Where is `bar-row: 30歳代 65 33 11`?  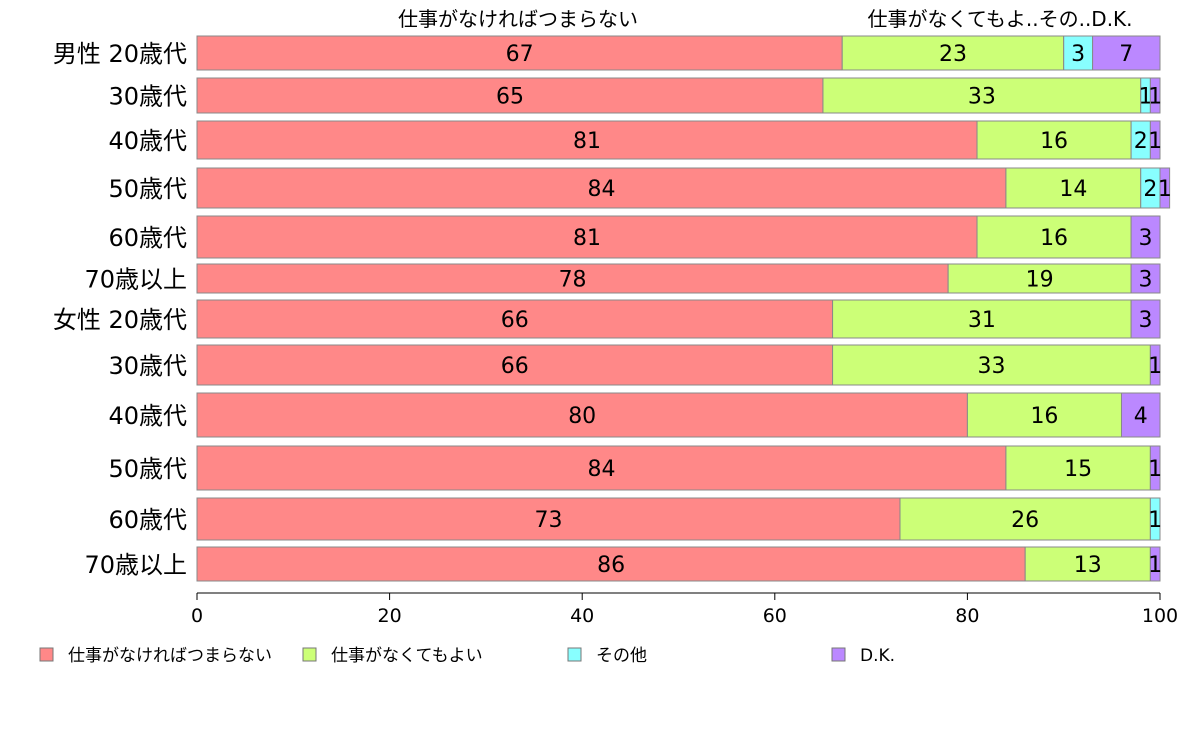
bar-row: 30歳代 65 33 11 is located at coordinates (635, 95).